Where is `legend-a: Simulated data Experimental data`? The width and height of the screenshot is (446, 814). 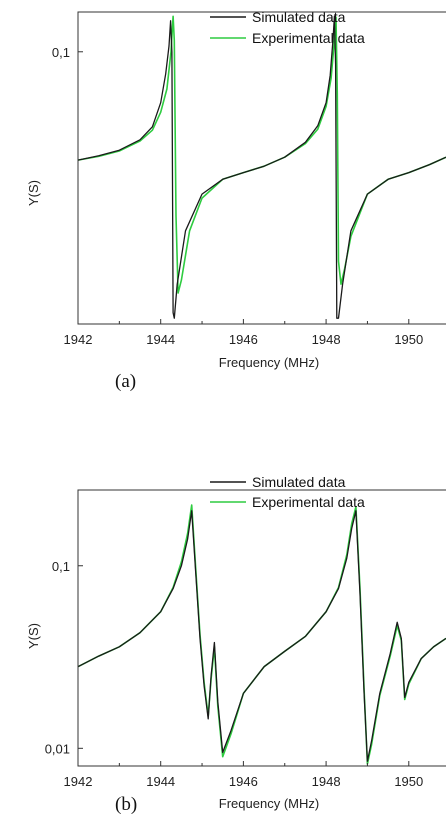 legend-a: Simulated data Experimental data is located at coordinates (287, 27).